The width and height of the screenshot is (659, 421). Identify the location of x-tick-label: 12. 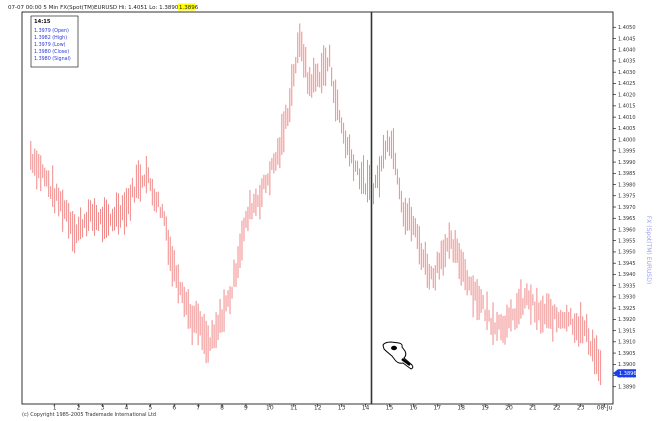
(318, 408).